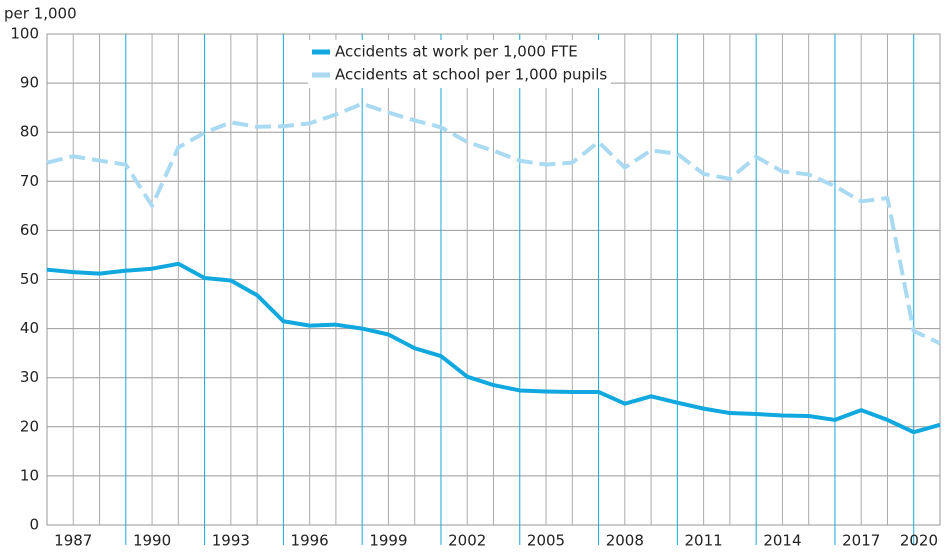 This screenshot has width=947, height=552. I want to click on x-tick-label: 2017, so click(861, 541).